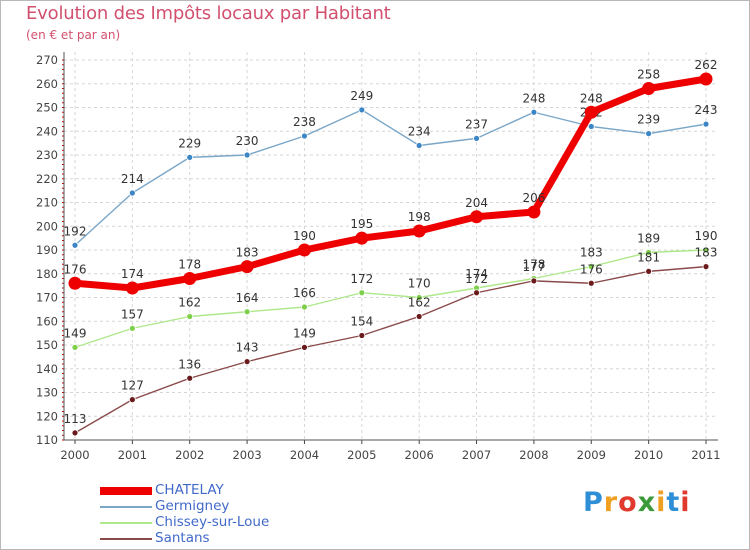  What do you see at coordinates (533, 455) in the screenshot?
I see `x-tick-label: 2008` at bounding box center [533, 455].